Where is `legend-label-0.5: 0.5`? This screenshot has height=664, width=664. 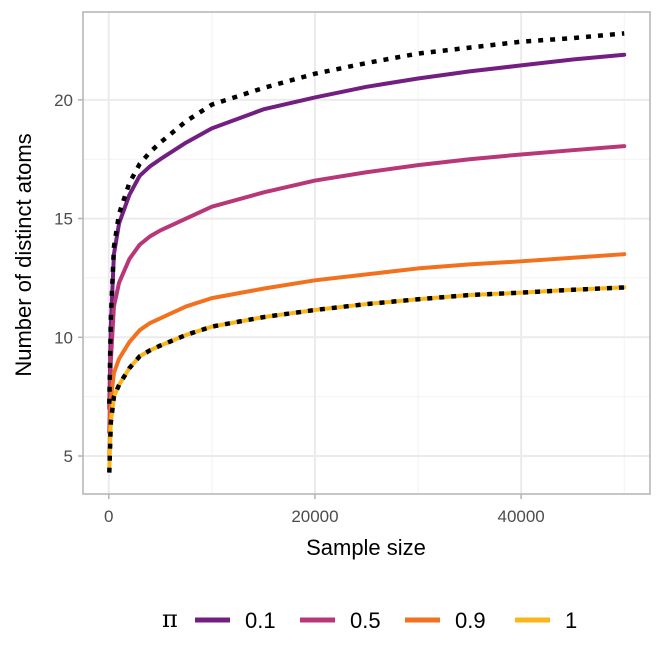 legend-label-0.5: 0.5 is located at coordinates (365, 620).